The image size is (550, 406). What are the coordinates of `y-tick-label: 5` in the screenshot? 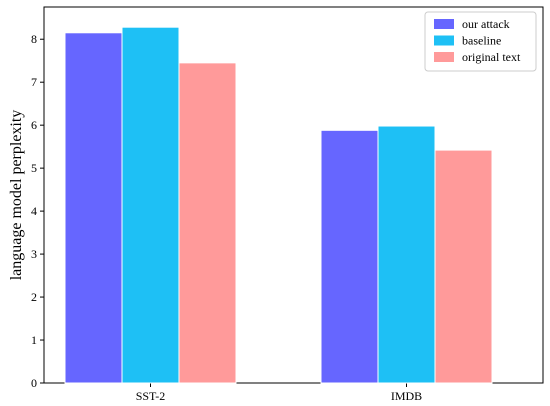 It's located at (34, 168).